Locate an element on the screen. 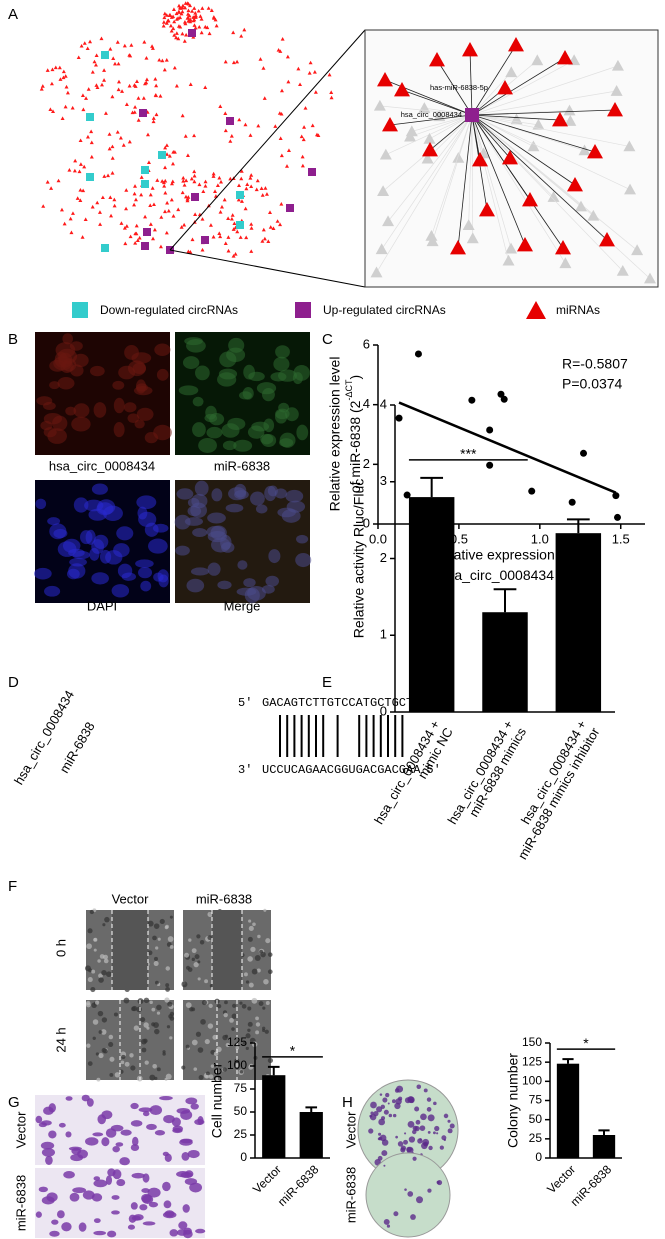 The height and width of the screenshot is (1239, 665). y-tick-label: 4 is located at coordinates (383, 403).